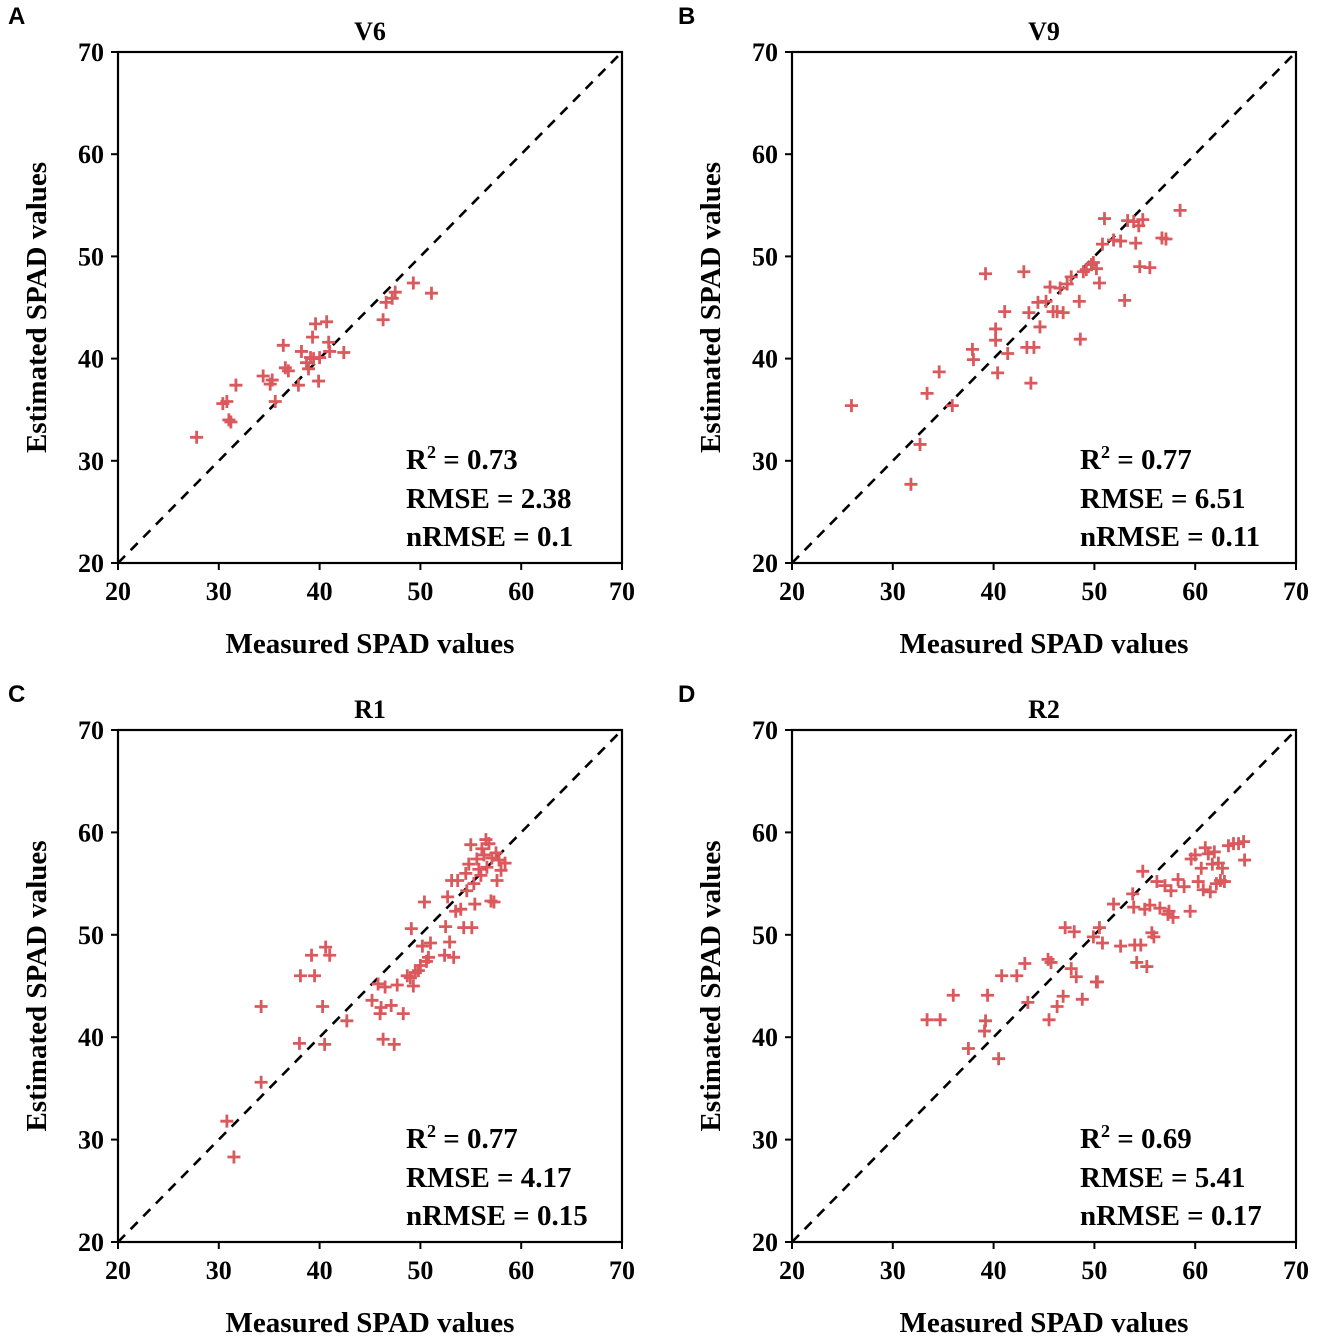 This screenshot has width=1317, height=1339. What do you see at coordinates (462, 459) in the screenshot?
I see `stat-r2: R2 = 0.73` at bounding box center [462, 459].